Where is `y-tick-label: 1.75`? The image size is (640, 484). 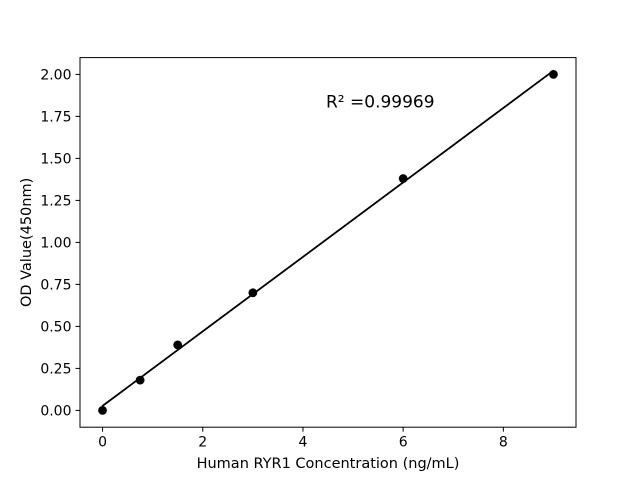
y-tick-label: 1.75 is located at coordinates (55, 117).